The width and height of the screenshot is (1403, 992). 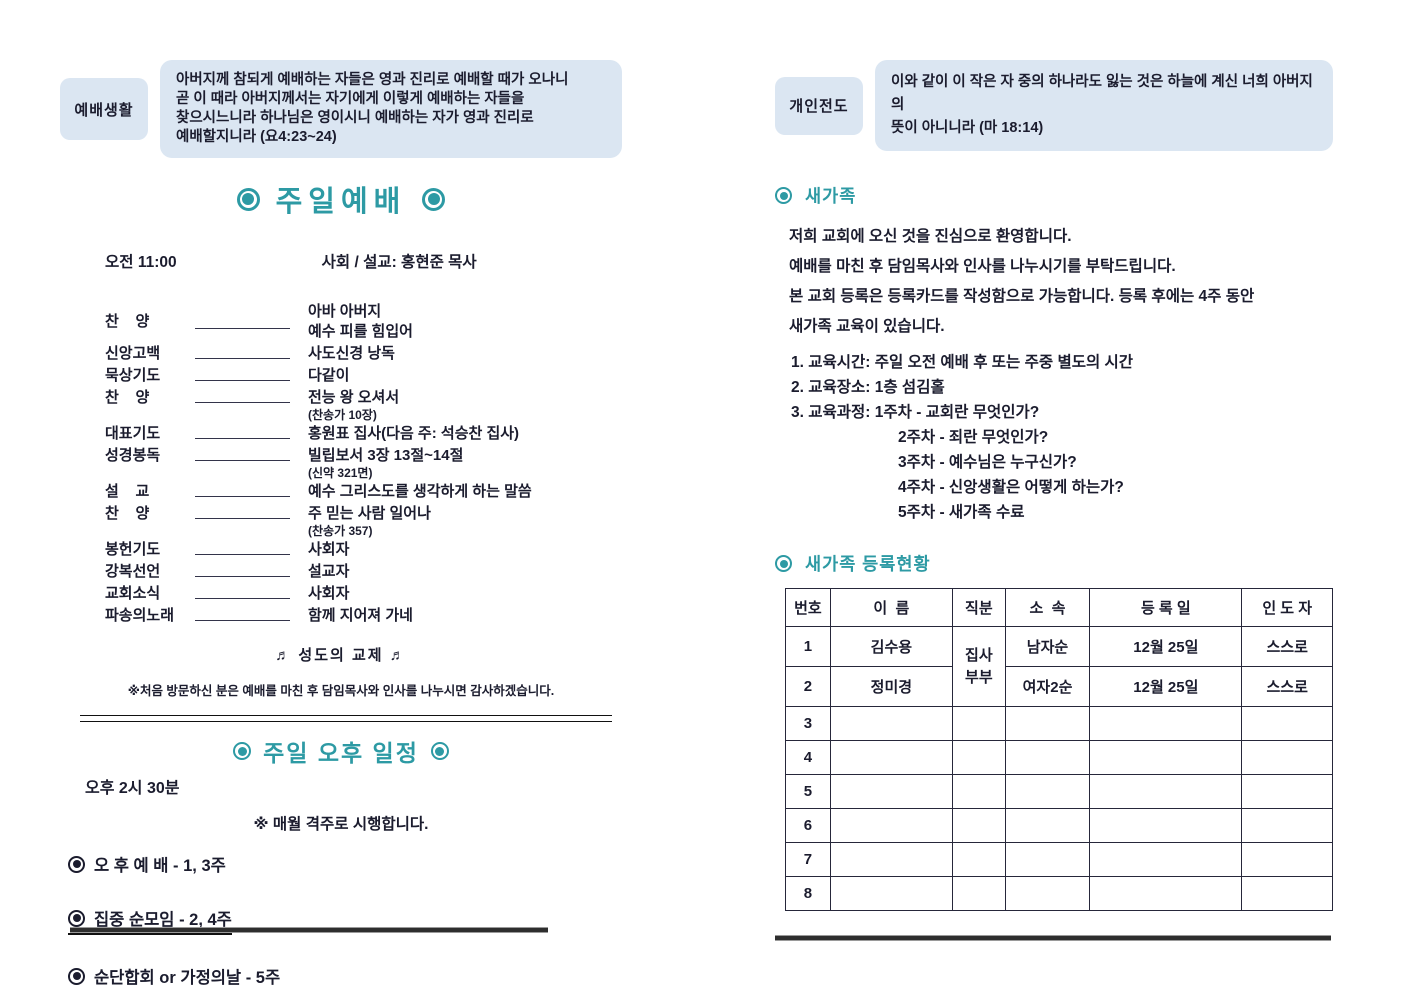 I want to click on afternoon-item-text: 순단합회 or 가정의날 - 5주, so click(x=187, y=978).